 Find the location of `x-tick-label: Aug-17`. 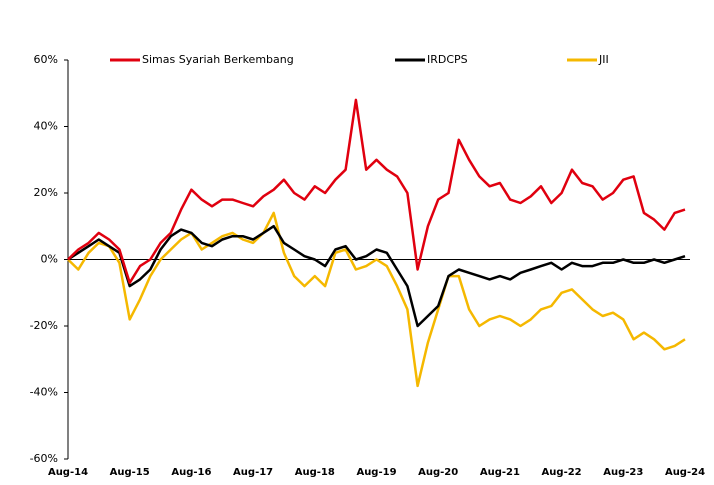

x-tick-label: Aug-17 is located at coordinates (253, 472).